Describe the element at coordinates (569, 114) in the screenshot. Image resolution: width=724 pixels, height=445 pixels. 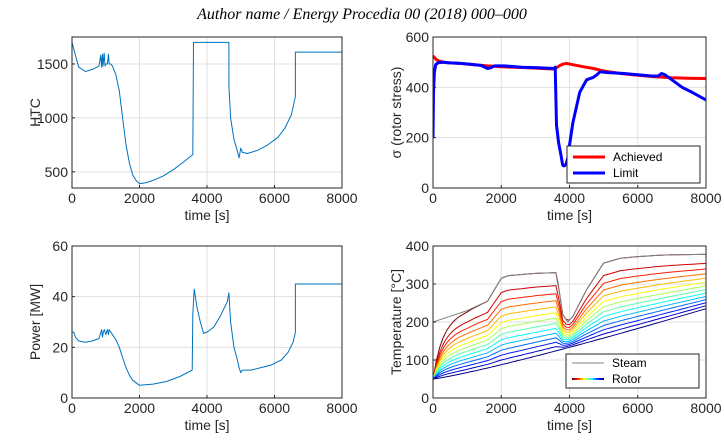
I see `series-line-limit` at that location.